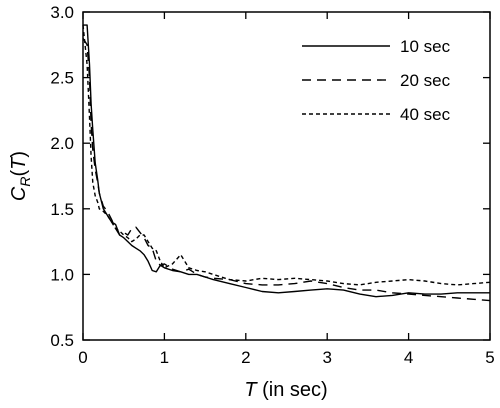  Describe the element at coordinates (62, 78) in the screenshot. I see `y-tick-label: 2.5` at that location.